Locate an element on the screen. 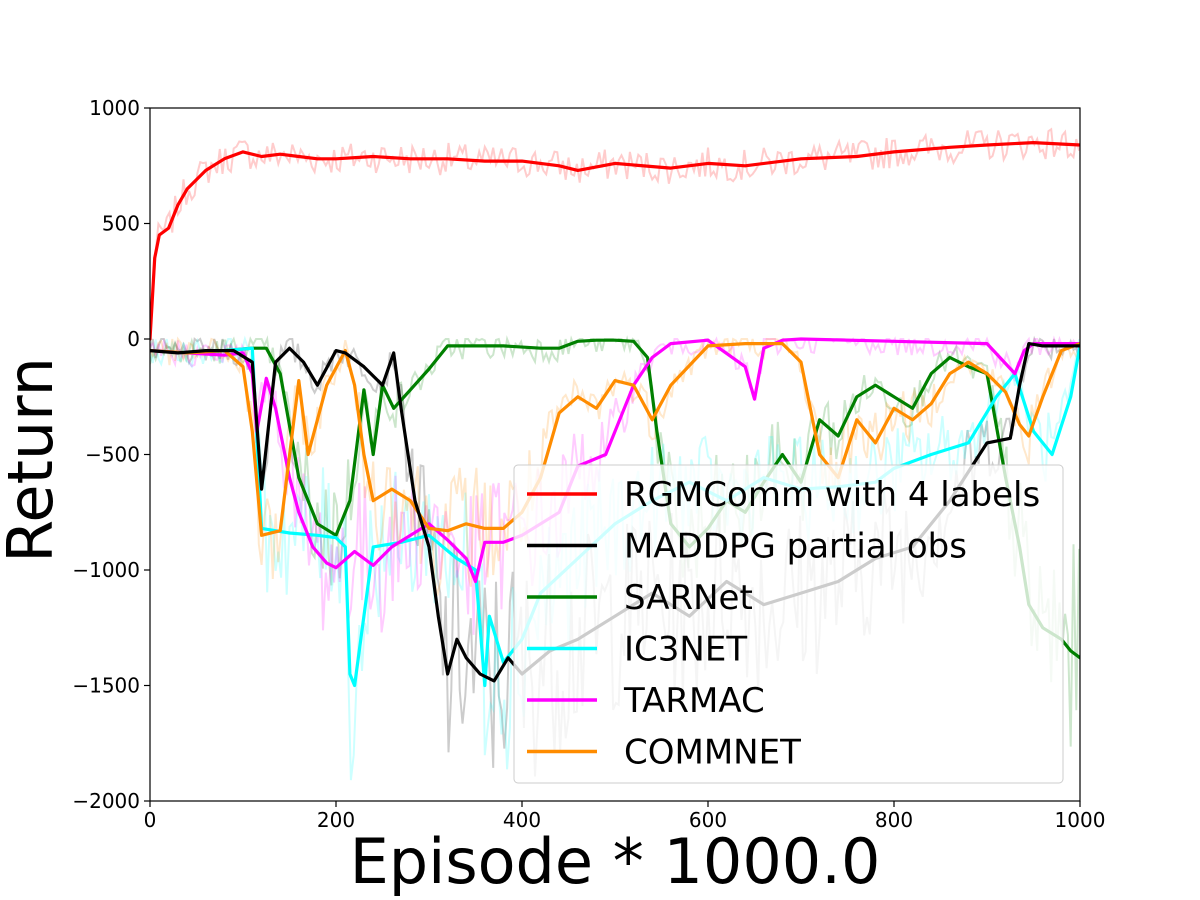  y-tick-label: −2000 is located at coordinates (106, 801).